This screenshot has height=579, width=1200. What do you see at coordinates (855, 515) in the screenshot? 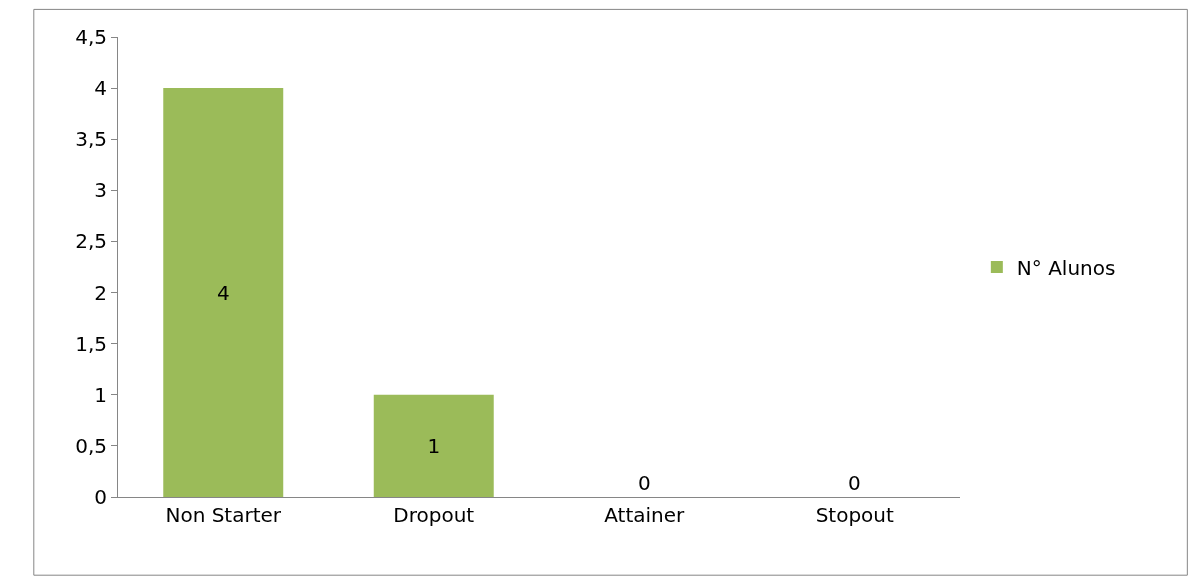
I see `x-tick-label: Stopout` at bounding box center [855, 515].